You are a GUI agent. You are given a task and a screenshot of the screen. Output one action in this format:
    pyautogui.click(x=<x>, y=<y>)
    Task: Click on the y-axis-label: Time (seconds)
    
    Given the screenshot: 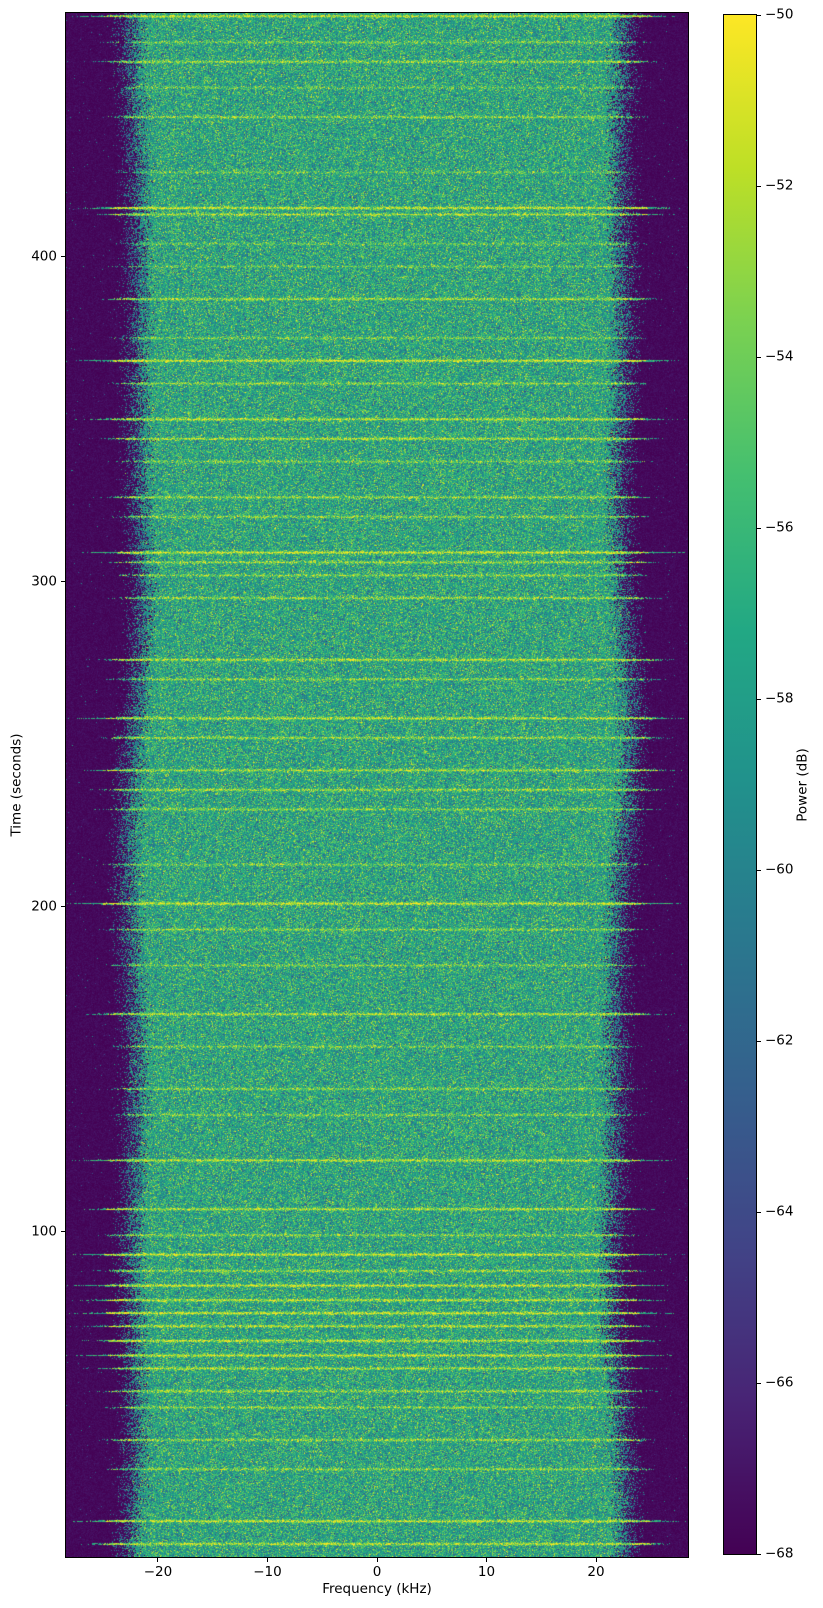 What is the action you would take?
    pyautogui.click(x=16, y=785)
    